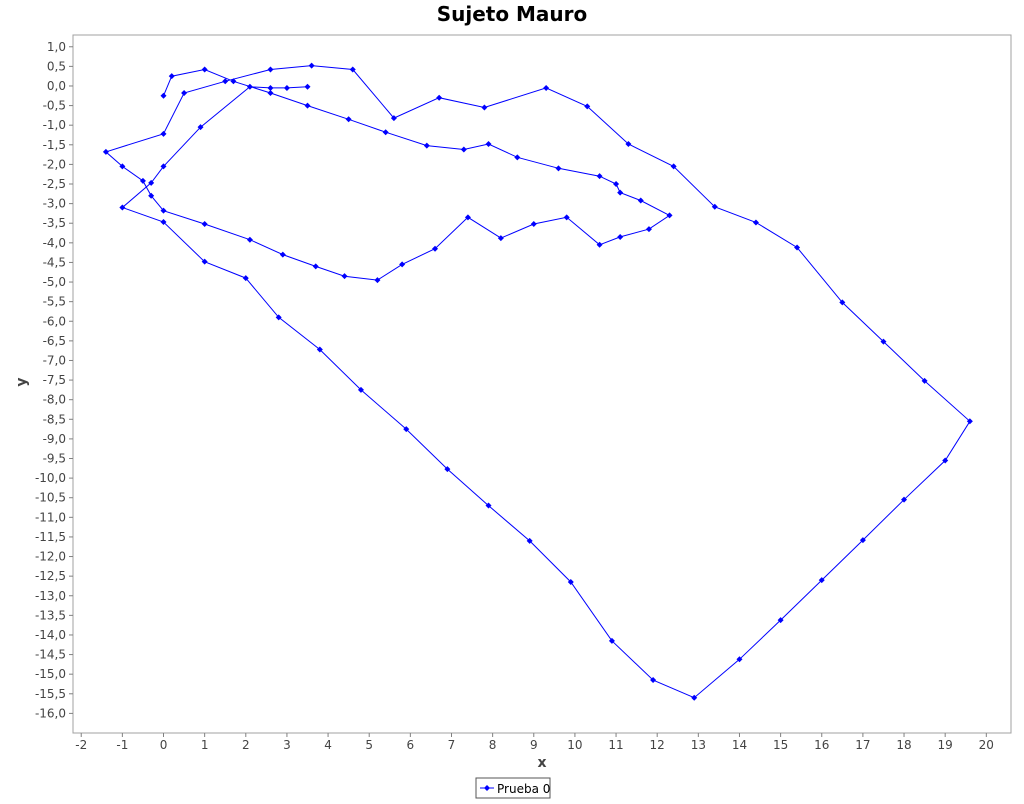 This screenshot has height=804, width=1024. I want to click on x-tick-label: -2, so click(81, 745).